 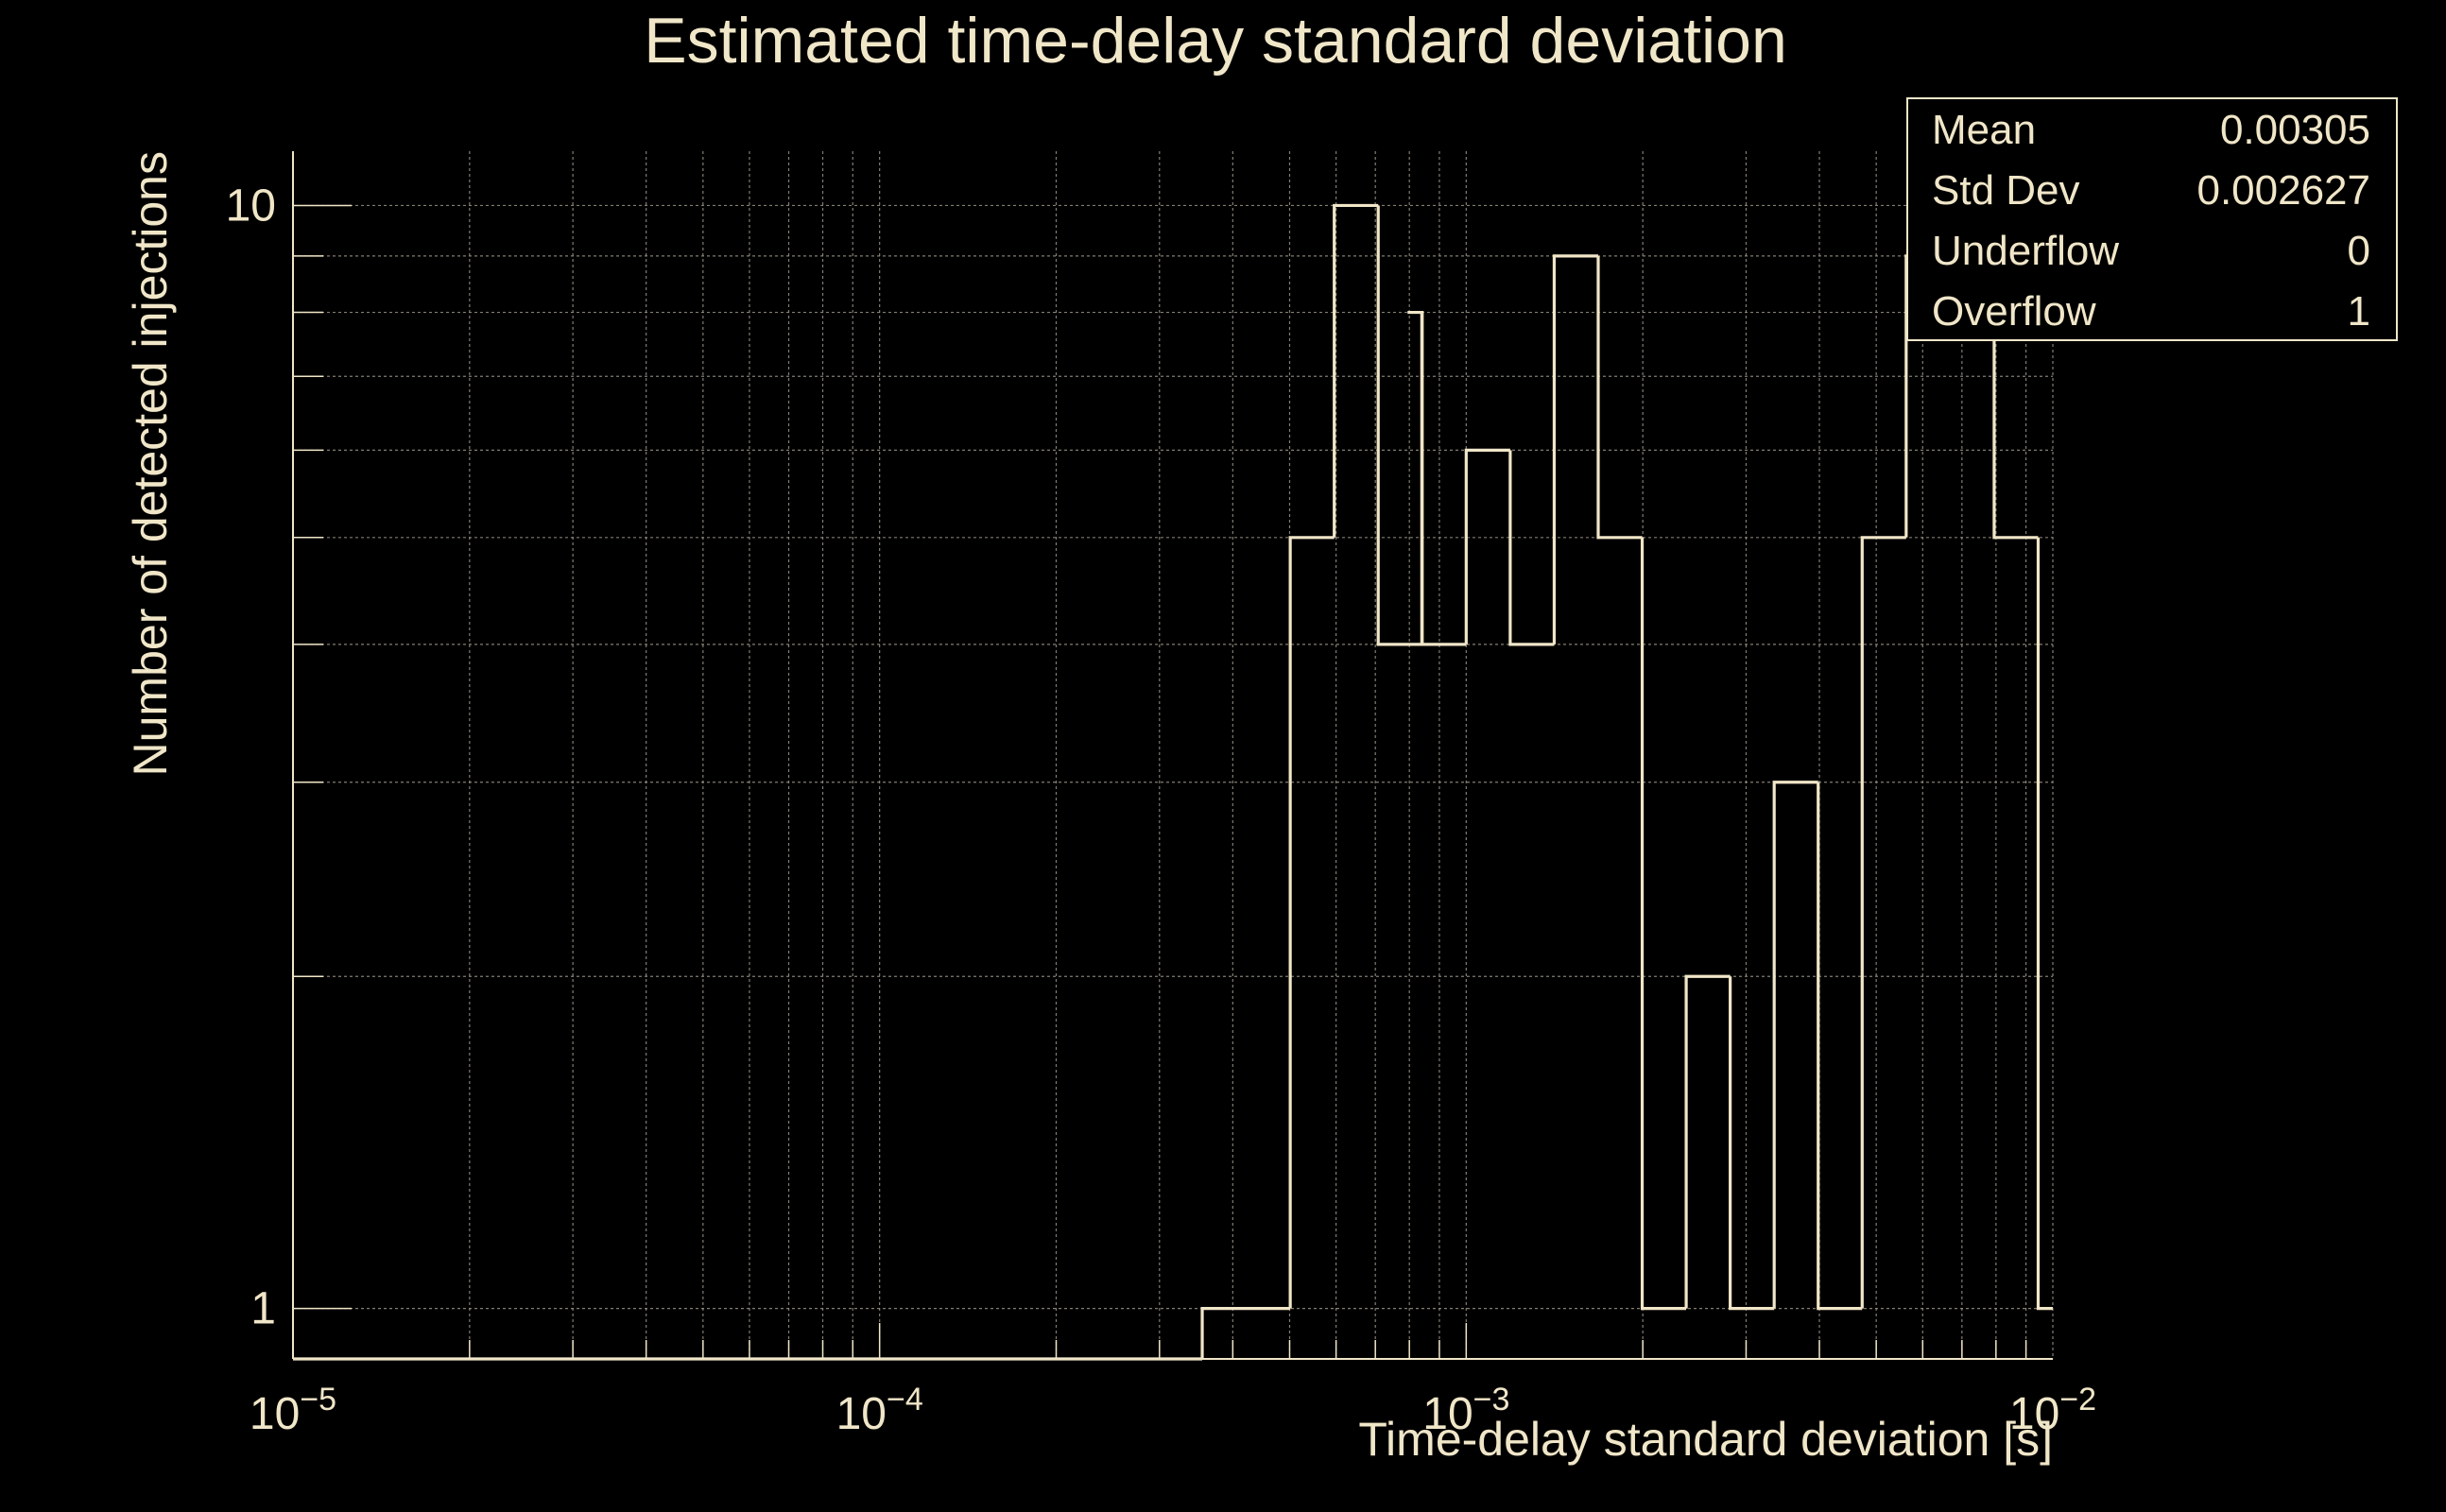 I want to click on stats-box-frame, so click(x=2152, y=219).